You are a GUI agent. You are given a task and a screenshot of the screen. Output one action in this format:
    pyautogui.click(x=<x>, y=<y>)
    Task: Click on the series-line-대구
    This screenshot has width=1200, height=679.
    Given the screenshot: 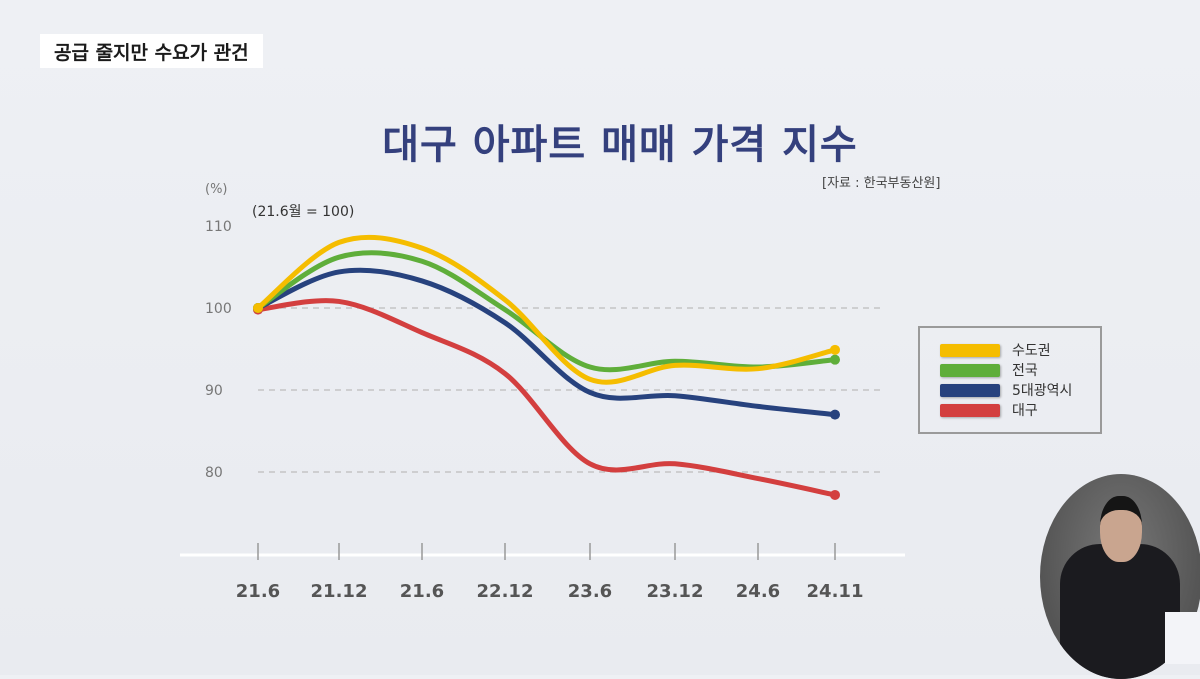 What is the action you would take?
    pyautogui.click(x=546, y=398)
    